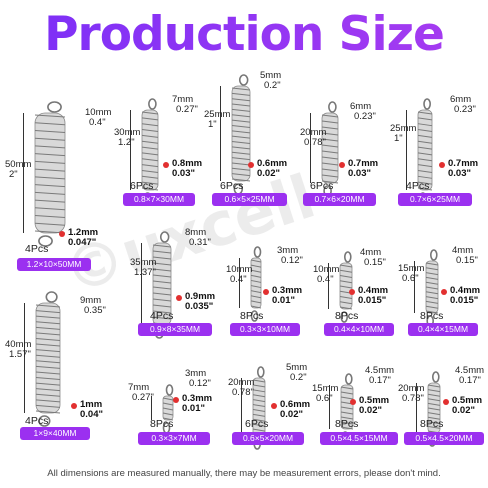  What do you see at coordinates (359, 329) in the screenshot?
I see `spec-badge: 0.4×4×10MM` at bounding box center [359, 329].